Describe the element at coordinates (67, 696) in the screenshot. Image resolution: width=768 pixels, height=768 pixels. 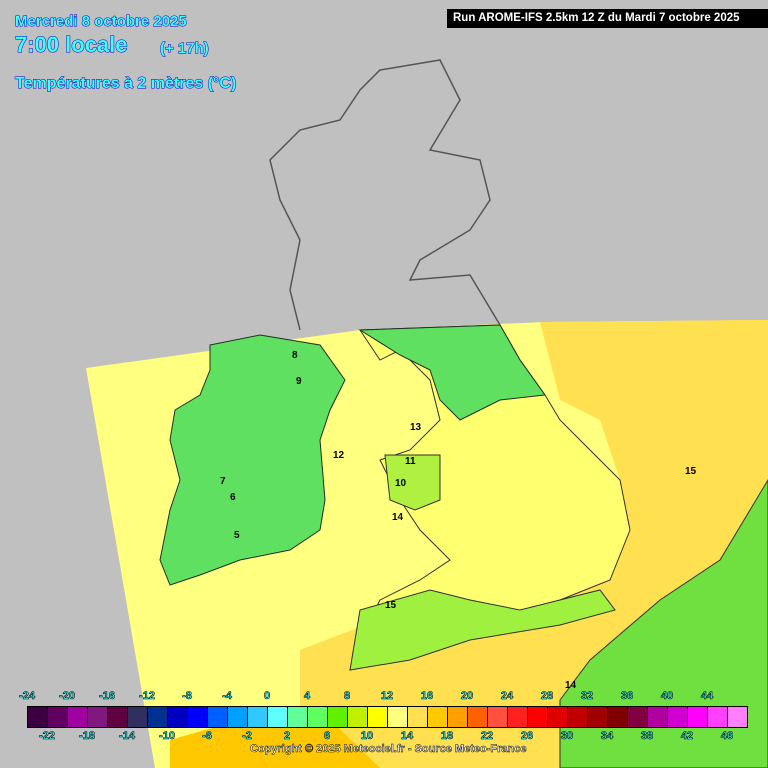
I see `colorbar-tick-top: -20` at that location.